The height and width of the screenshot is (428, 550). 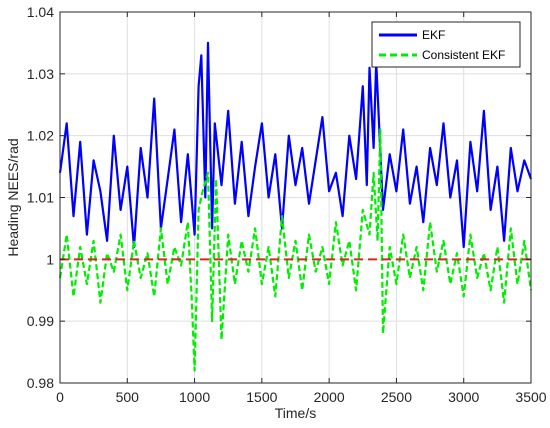 I want to click on x-tick-label: 500, so click(x=128, y=397).